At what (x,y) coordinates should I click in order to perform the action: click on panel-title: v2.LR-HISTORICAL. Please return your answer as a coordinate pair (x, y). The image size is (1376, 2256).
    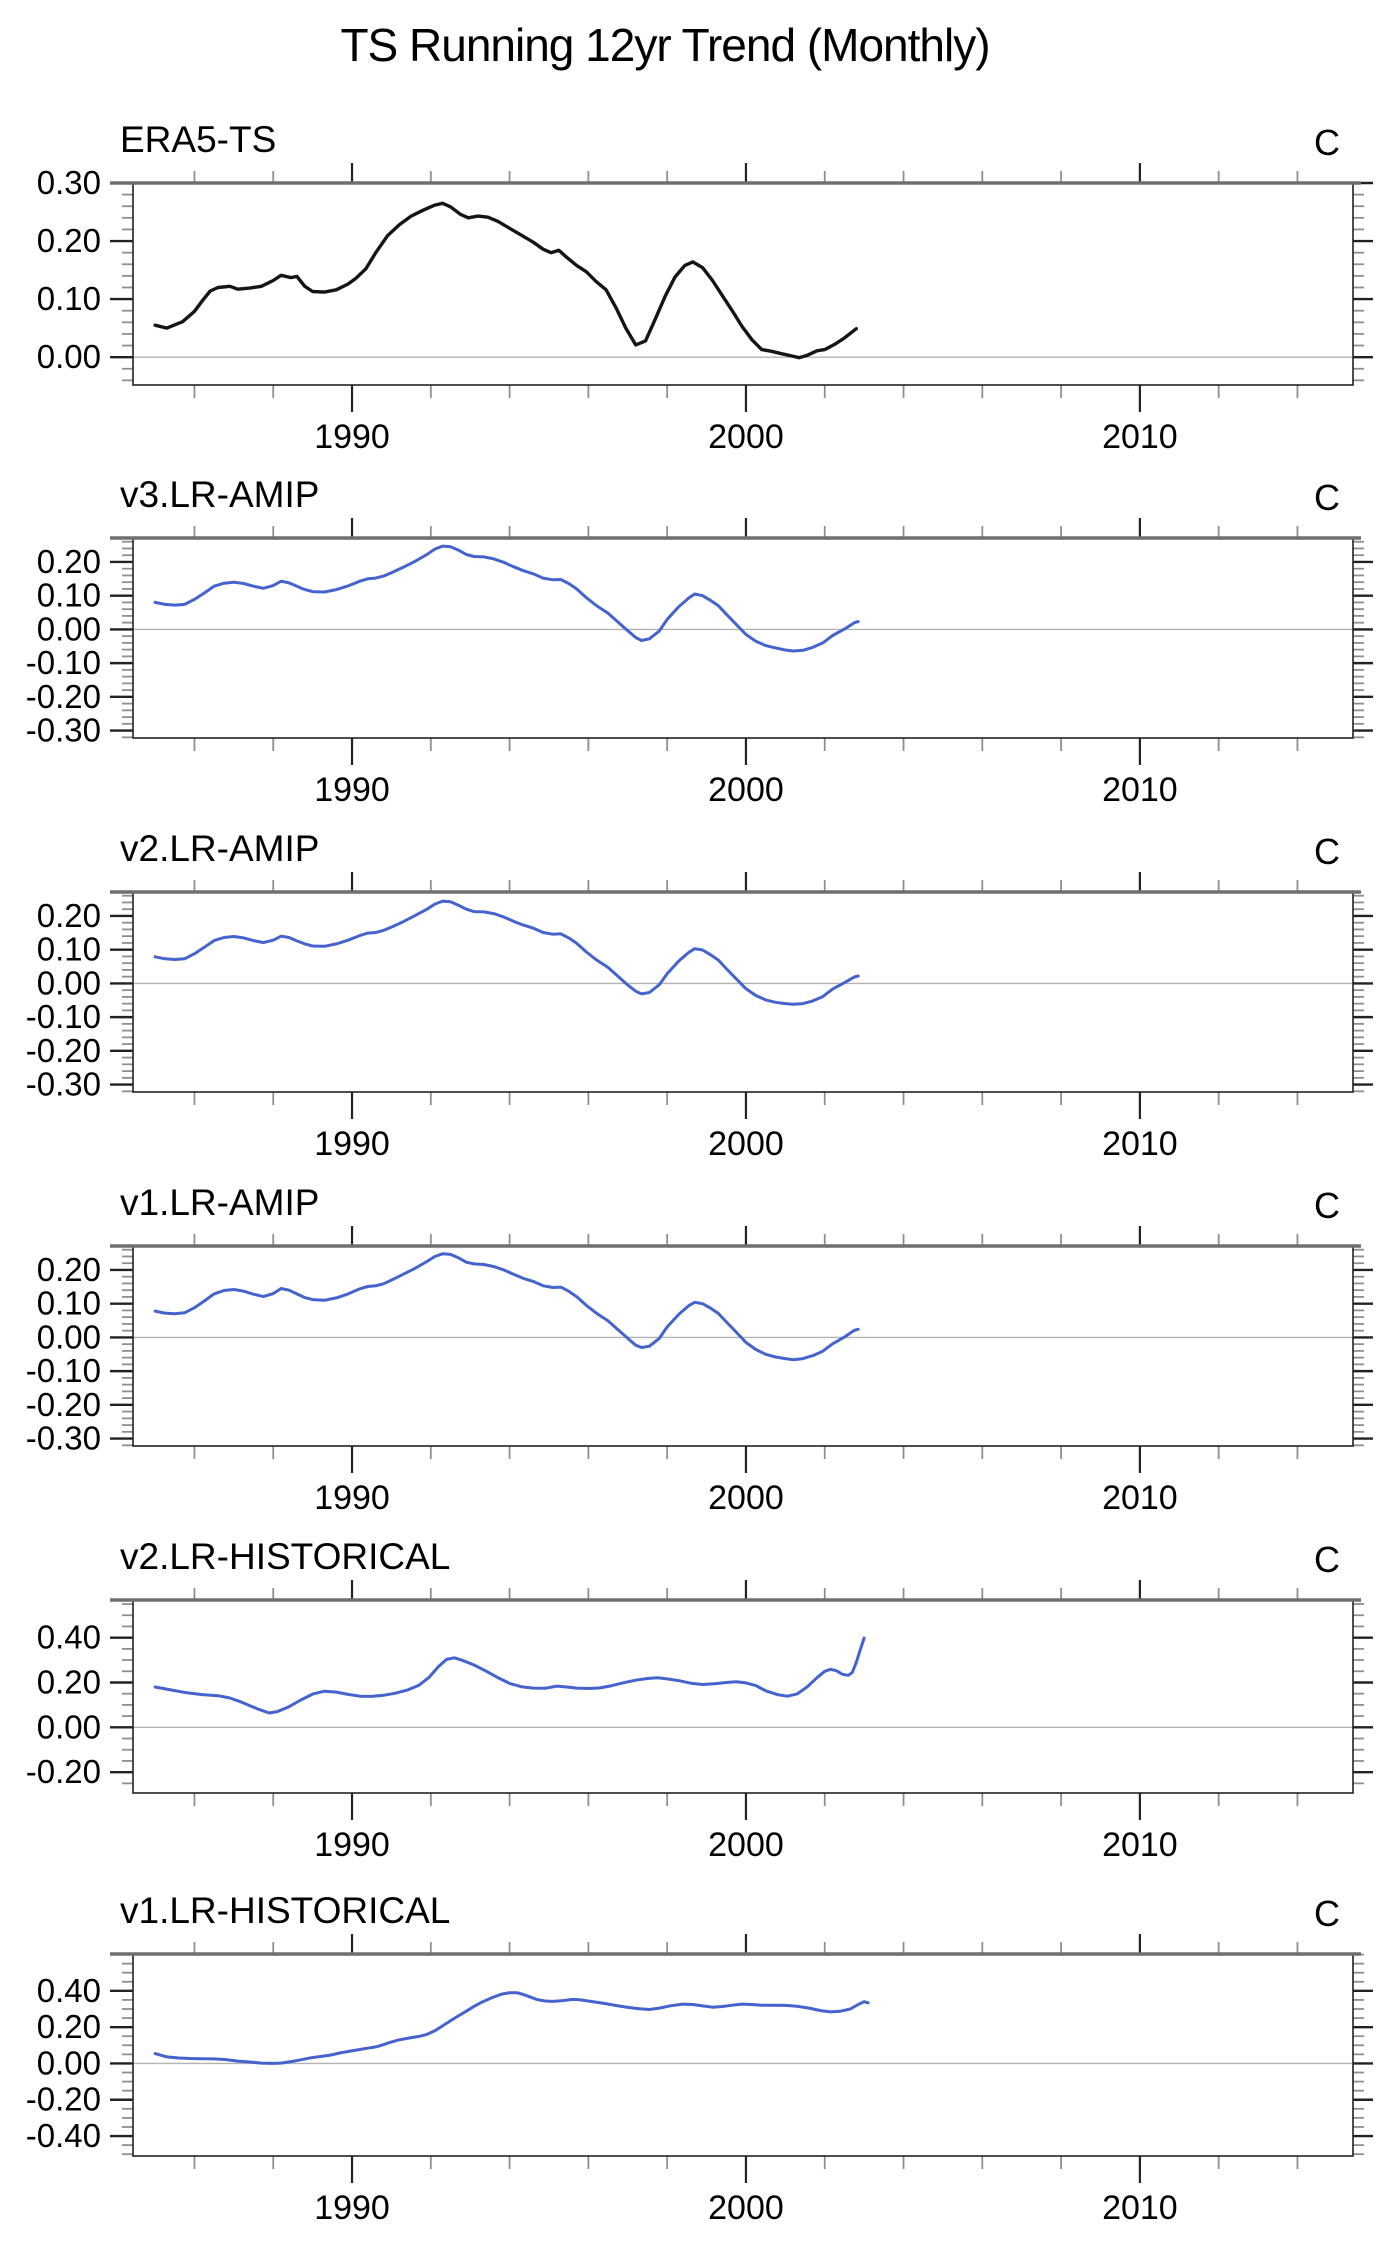
    Looking at the image, I should click on (285, 1556).